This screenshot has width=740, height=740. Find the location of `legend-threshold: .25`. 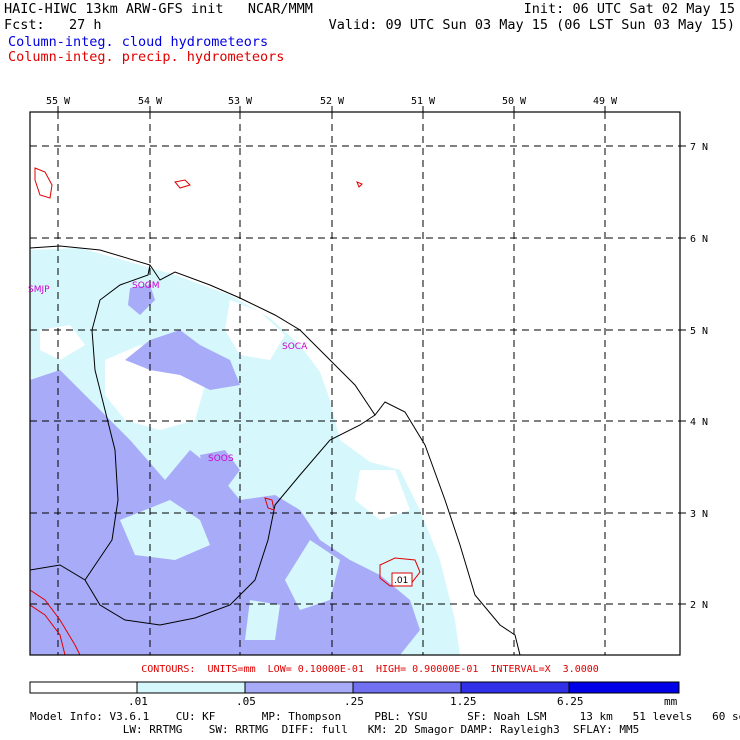

legend-threshold: .25 is located at coordinates (354, 701).